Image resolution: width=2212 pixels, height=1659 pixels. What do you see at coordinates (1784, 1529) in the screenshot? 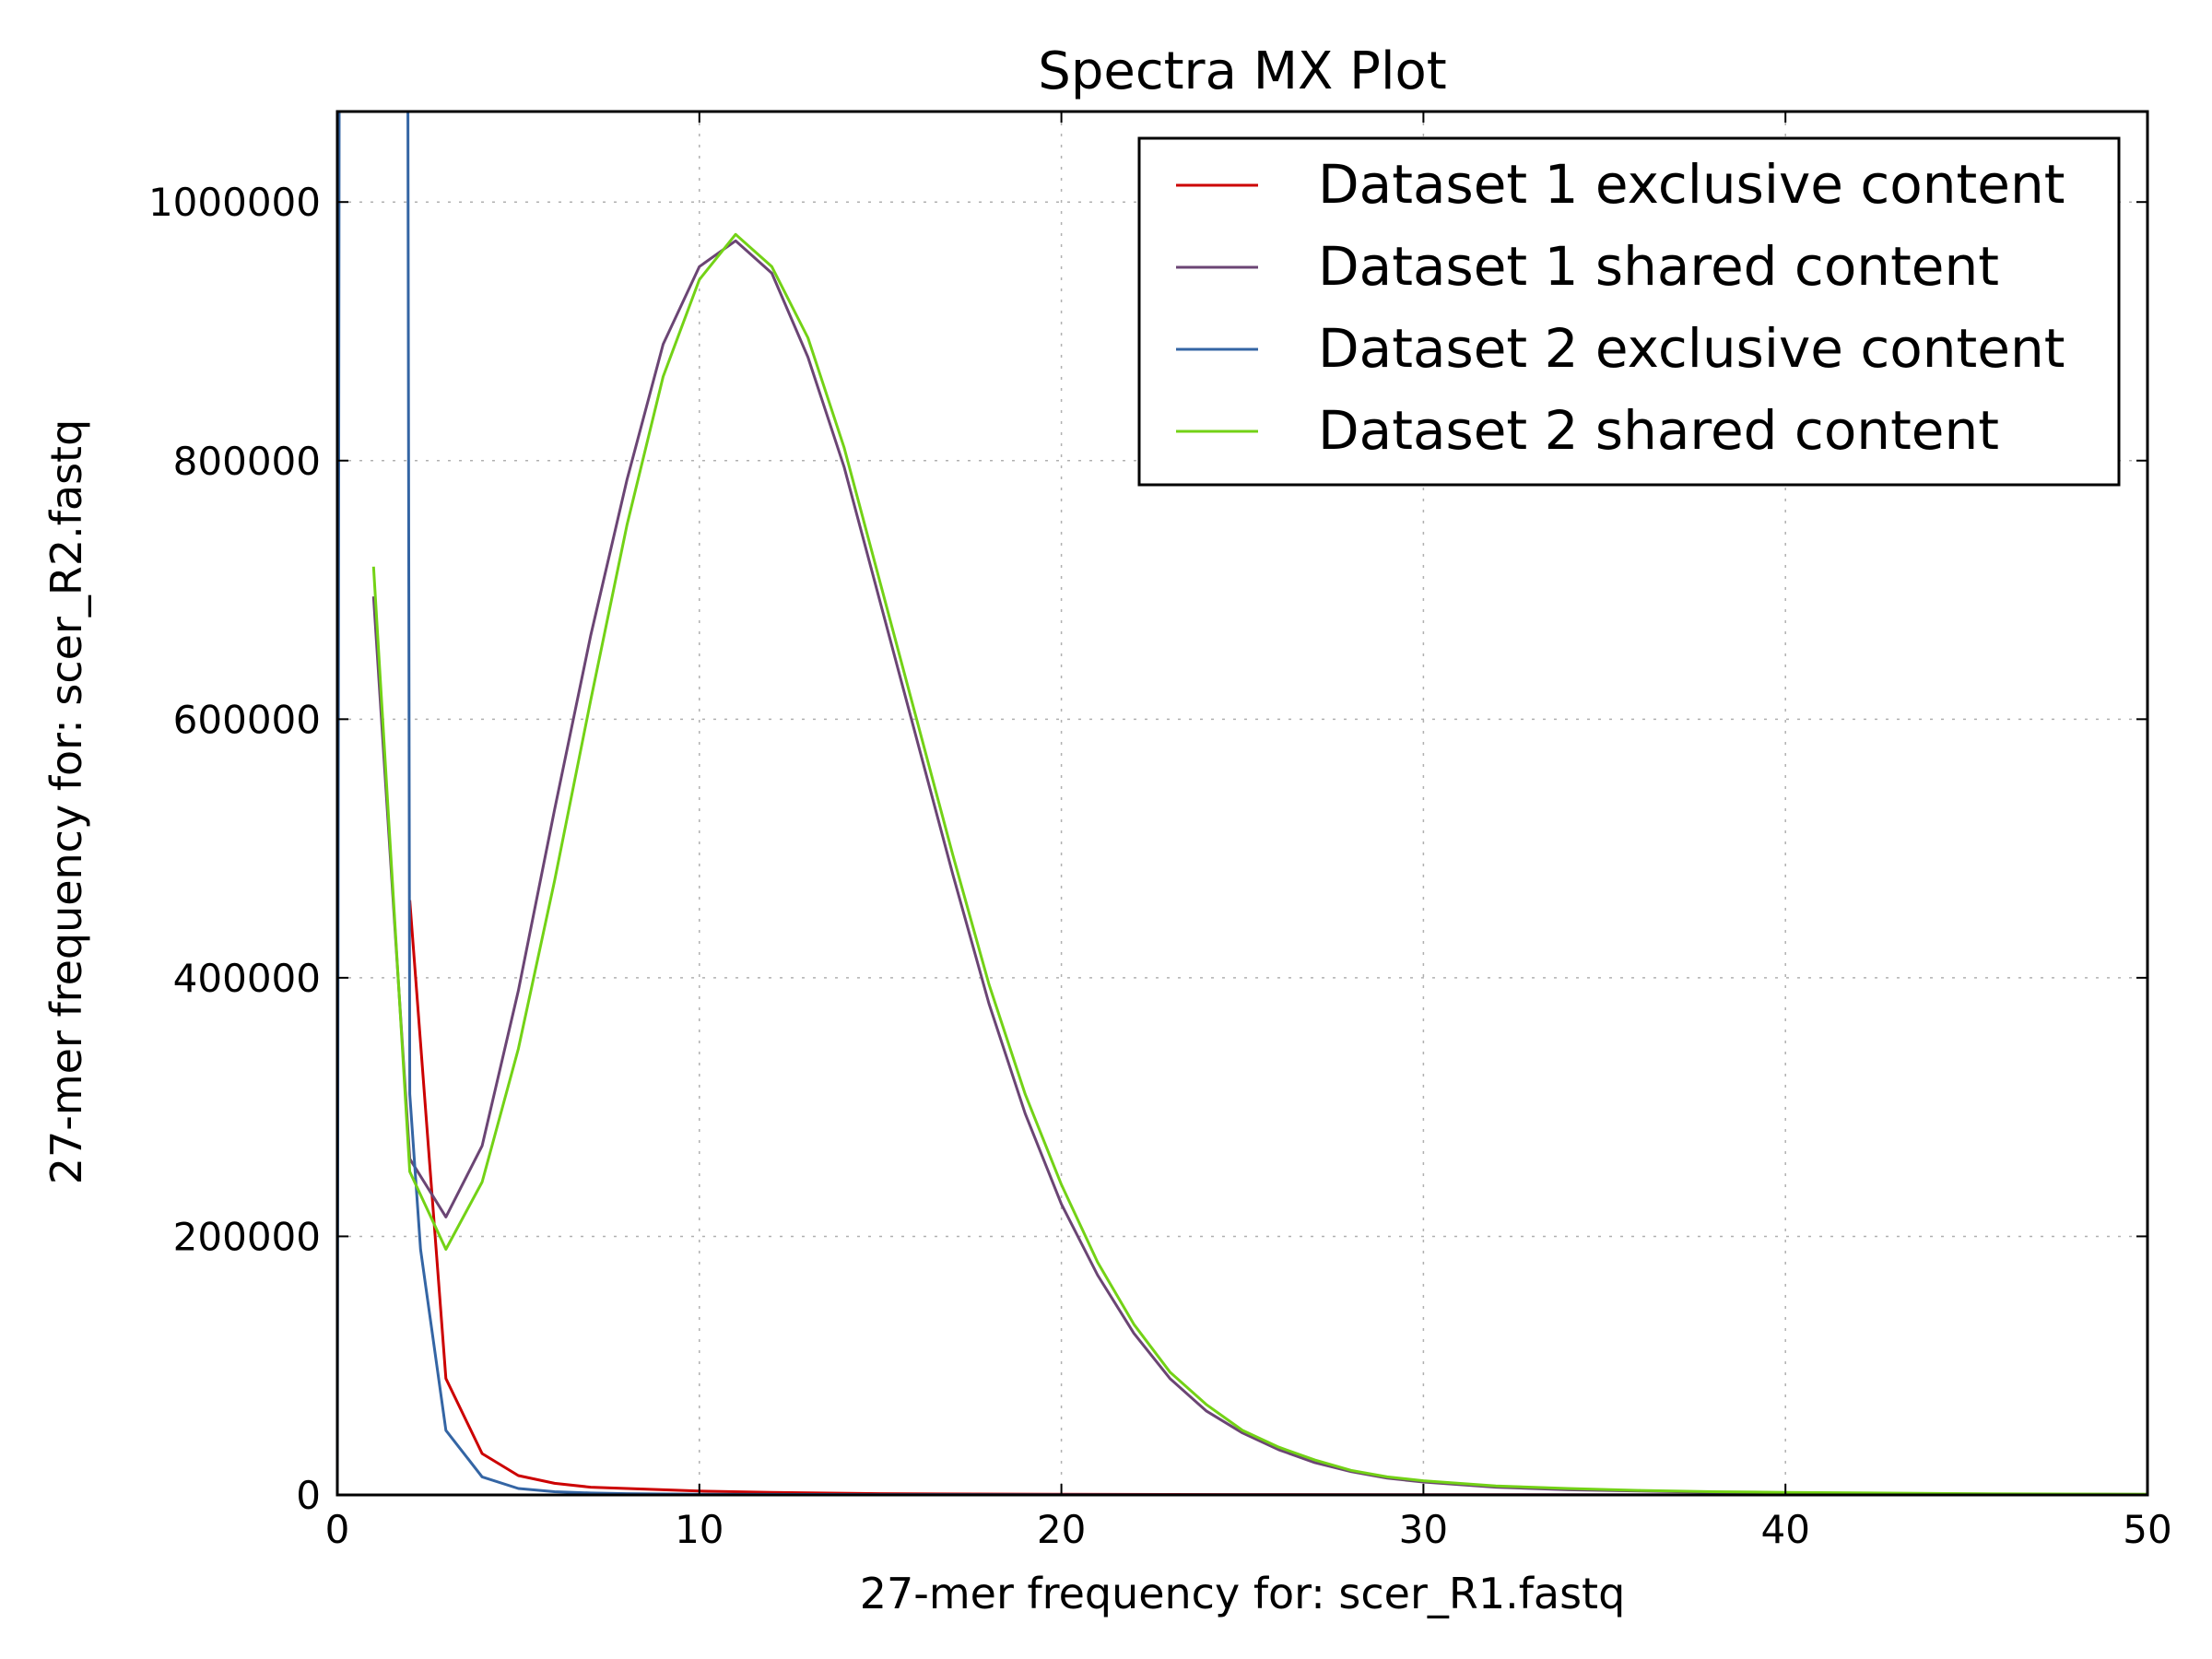
I see `x-tick-label: 40` at bounding box center [1784, 1529].